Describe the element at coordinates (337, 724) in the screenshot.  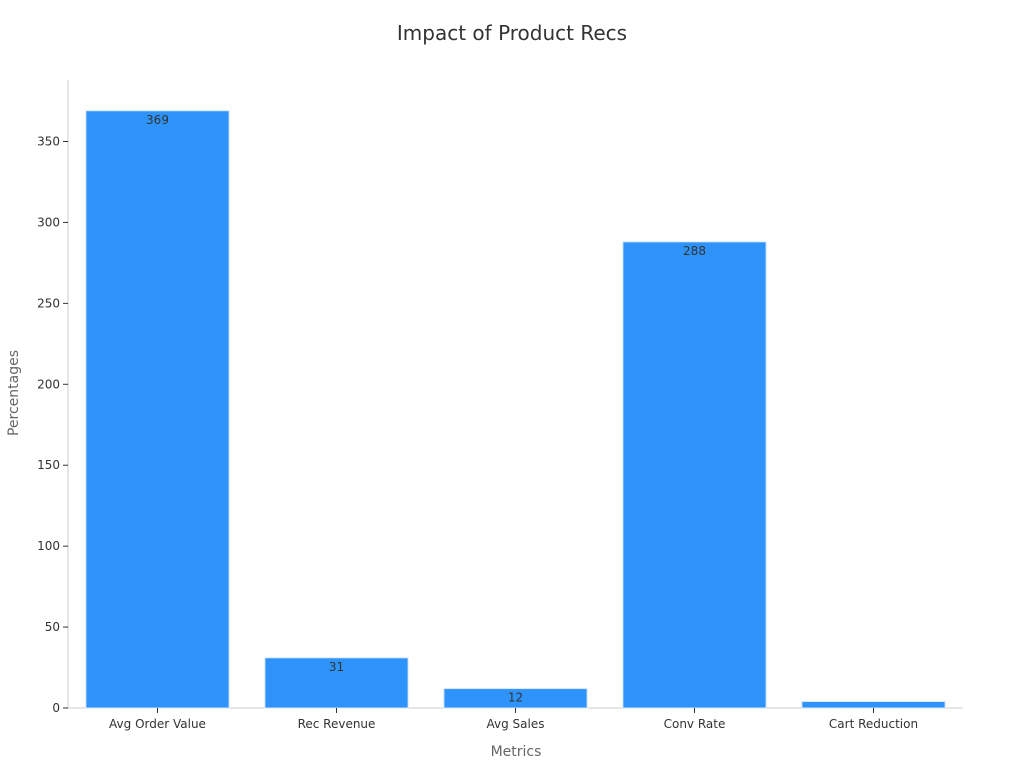
I see `x-tick-label: Rec Revenue` at that location.